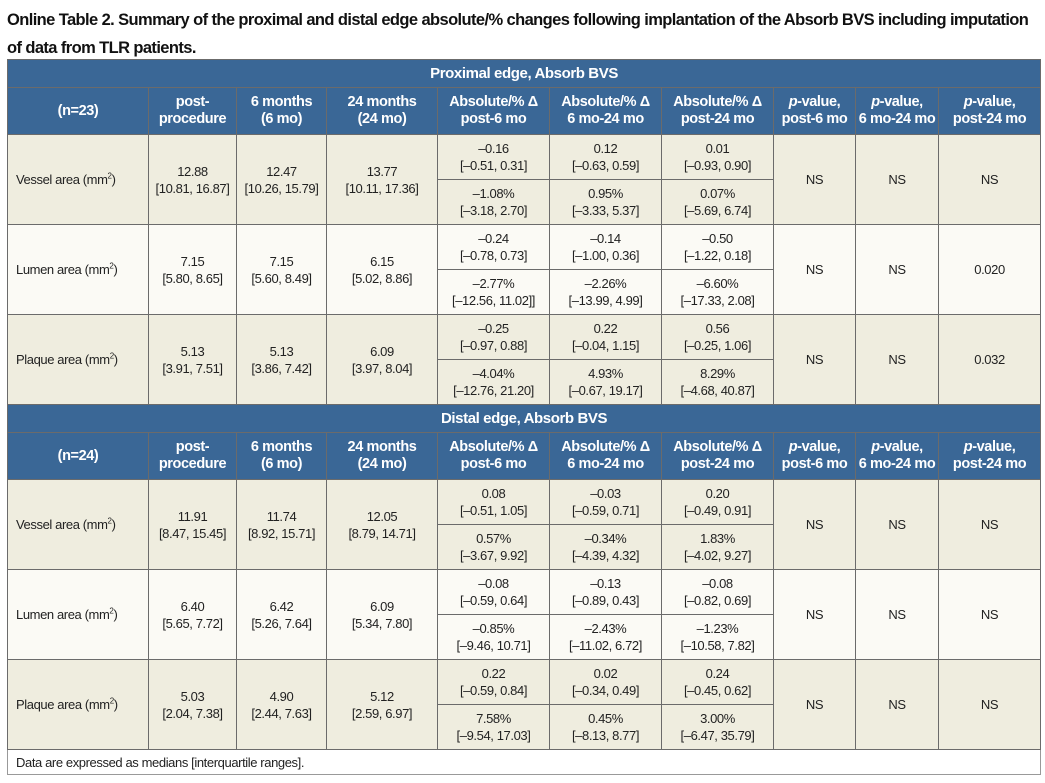  What do you see at coordinates (493, 345) in the screenshot?
I see `range-line: [–0.97, 0.88]` at bounding box center [493, 345].